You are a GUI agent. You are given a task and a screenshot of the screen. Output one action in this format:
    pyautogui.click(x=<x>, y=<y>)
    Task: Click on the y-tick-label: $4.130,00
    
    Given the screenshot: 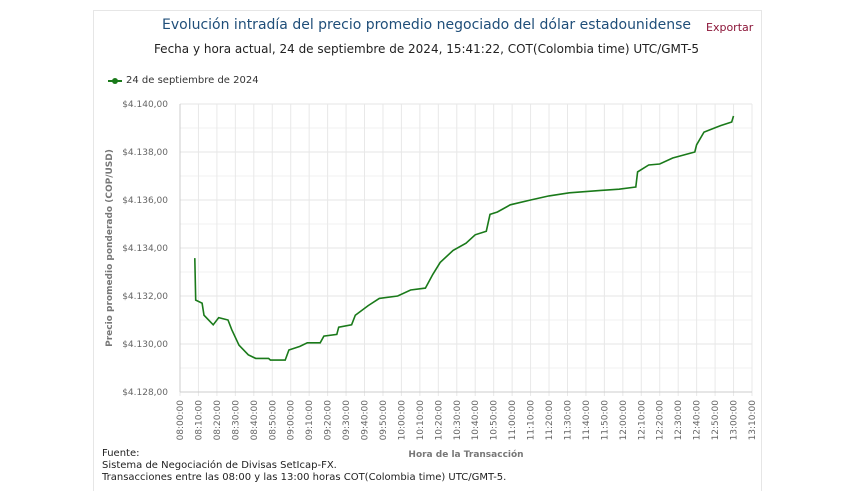 What is the action you would take?
    pyautogui.click(x=145, y=345)
    